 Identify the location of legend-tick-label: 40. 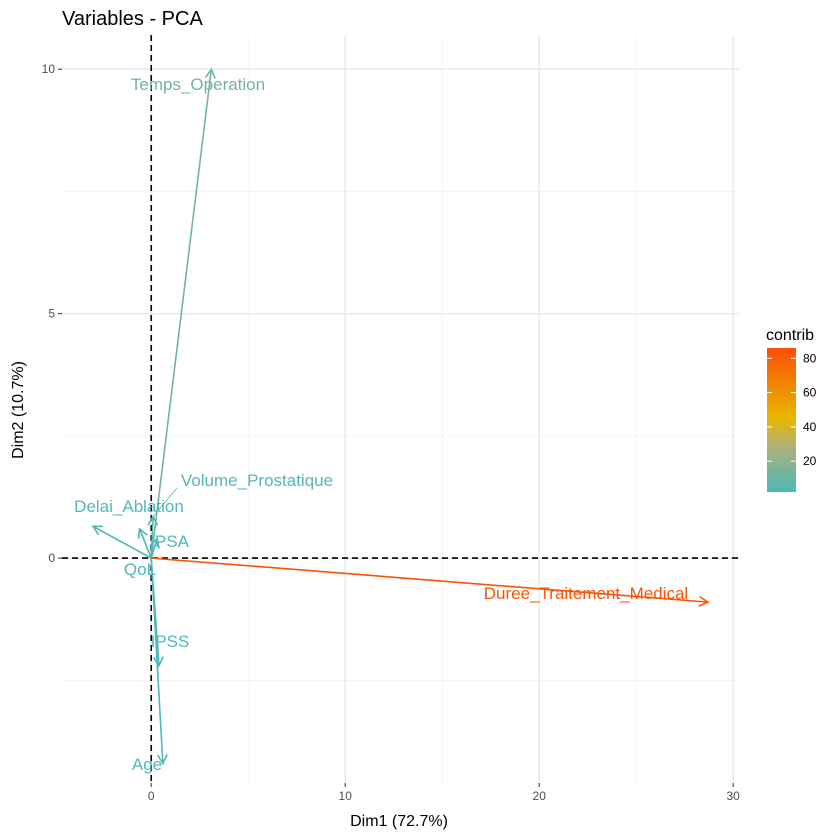
(810, 427).